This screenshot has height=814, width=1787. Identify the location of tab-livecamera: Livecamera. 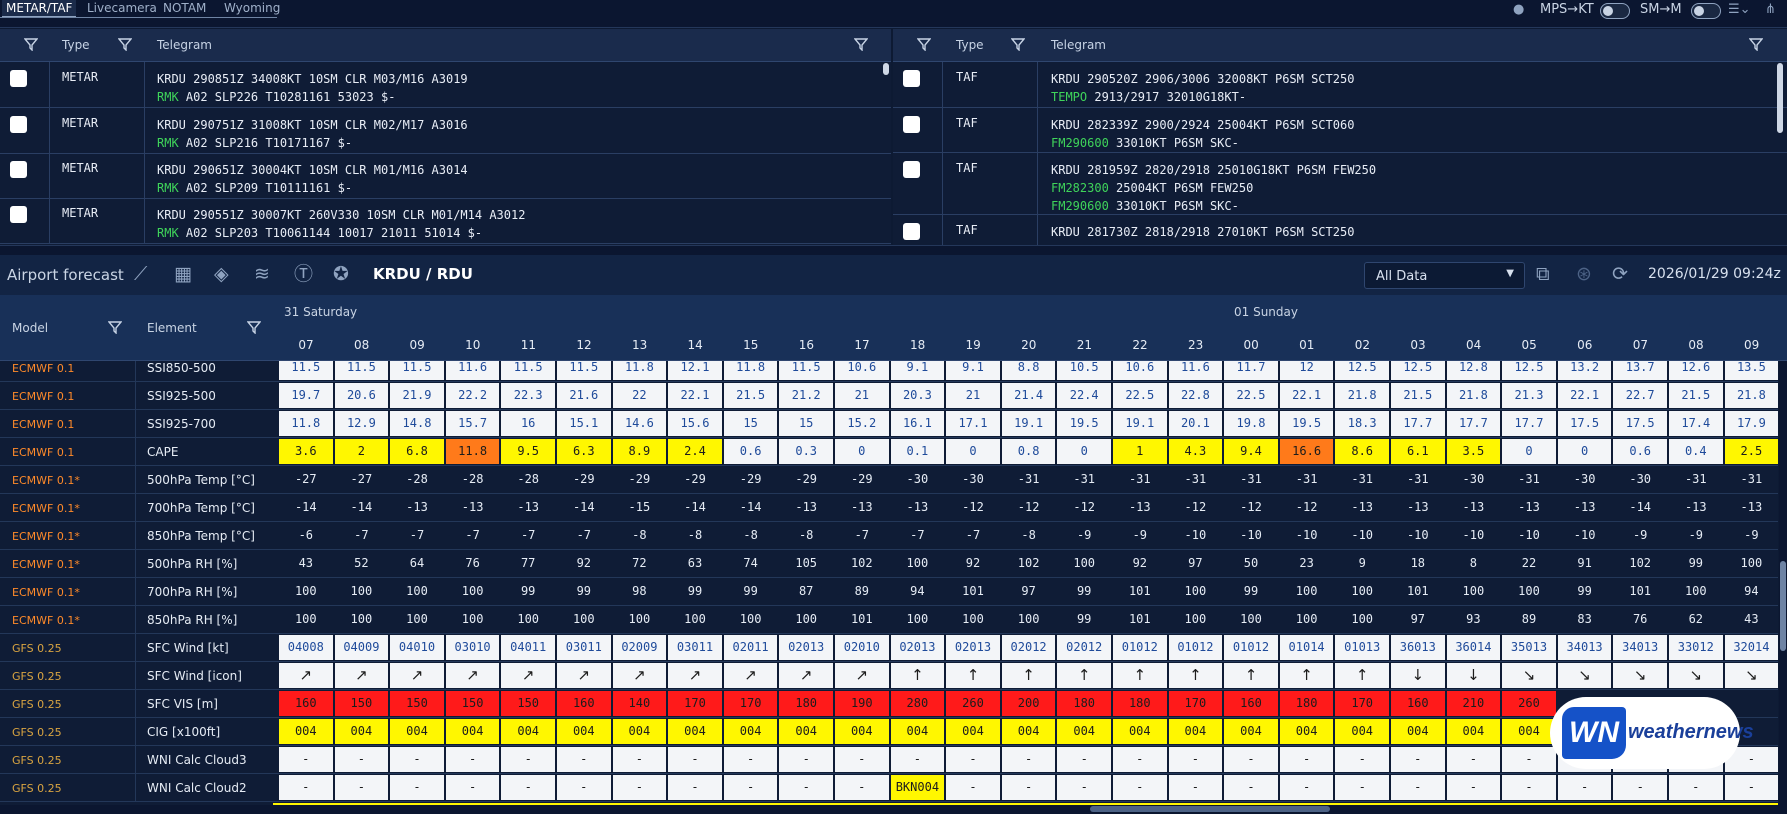
(122, 8).